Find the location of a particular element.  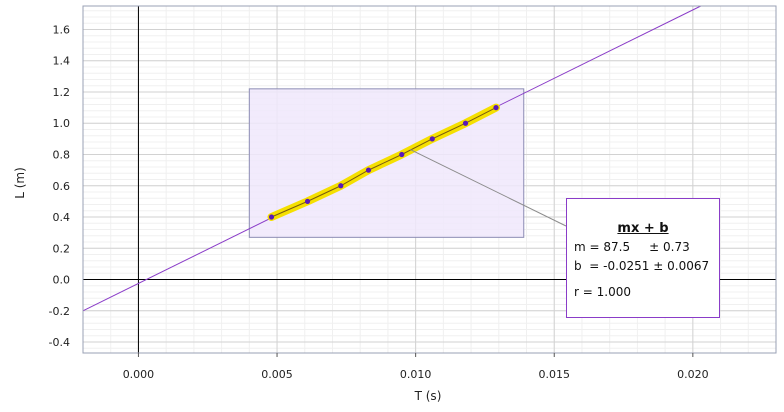

y-tick-label: 0.6 is located at coordinates (62, 186).